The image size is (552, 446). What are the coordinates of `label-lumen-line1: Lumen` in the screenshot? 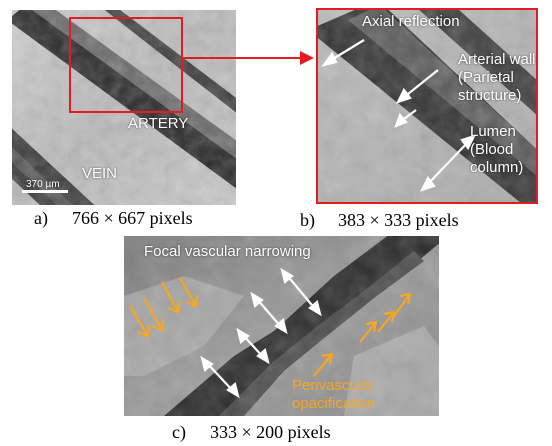 It's located at (493, 131).